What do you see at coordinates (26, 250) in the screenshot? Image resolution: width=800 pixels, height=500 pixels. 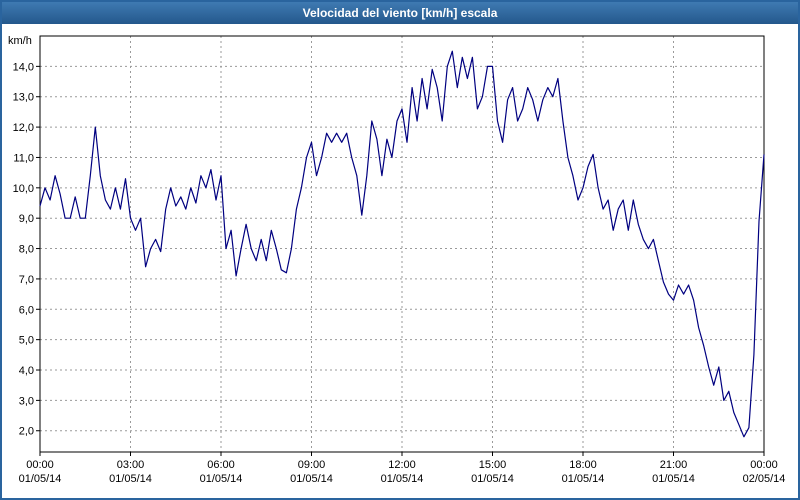 I see `y-tick-label: 8,0` at bounding box center [26, 250].